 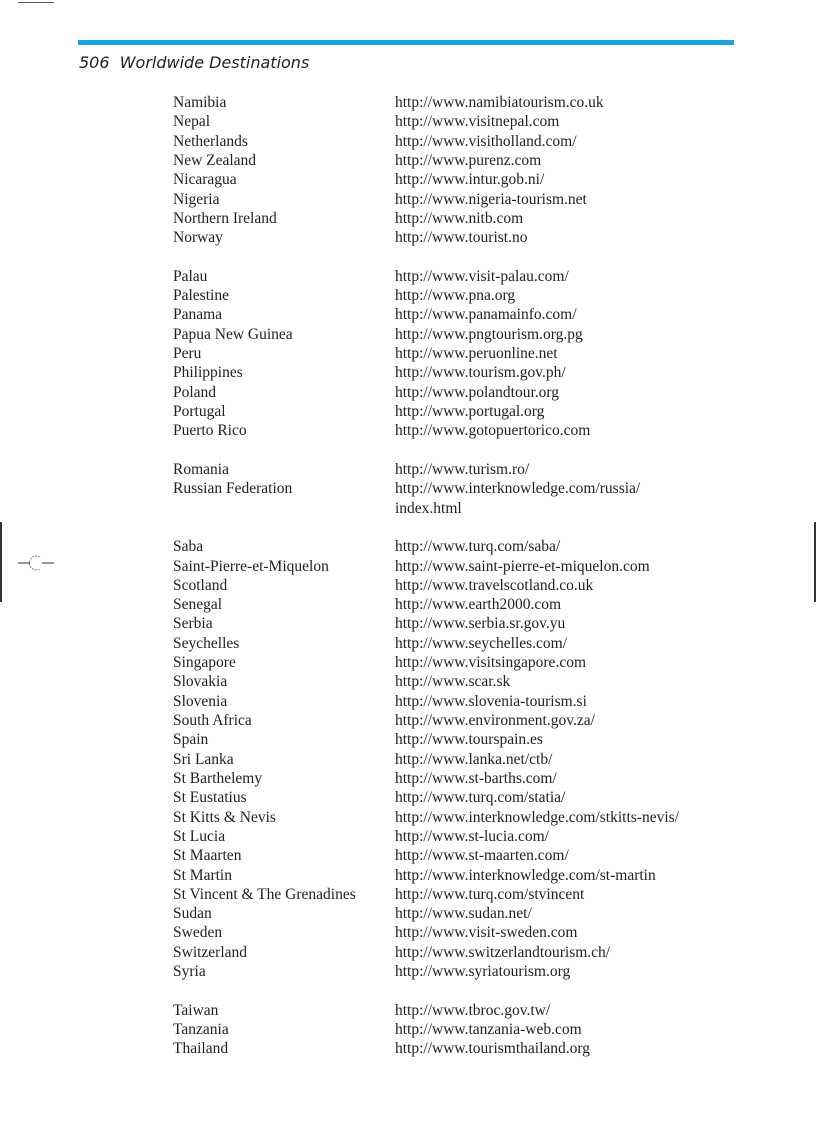 I want to click on tourism-url: http://www.intur.gob.ni/, so click(x=470, y=180).